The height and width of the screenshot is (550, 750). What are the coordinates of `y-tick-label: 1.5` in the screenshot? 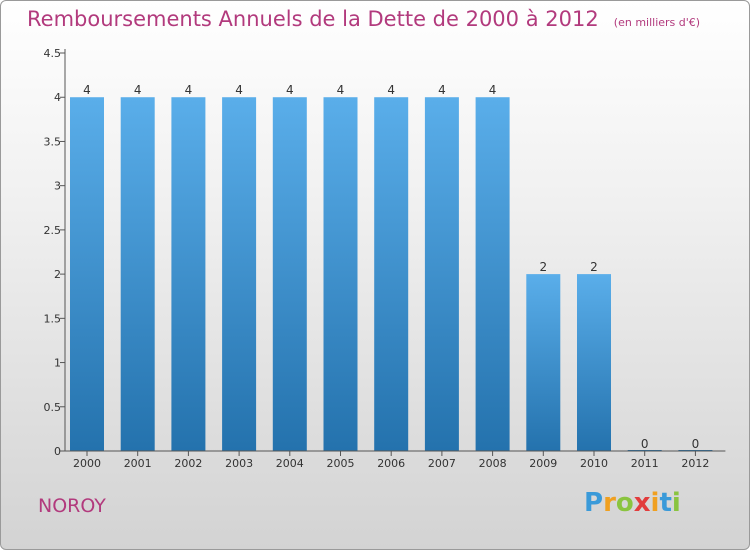 It's located at (53, 318).